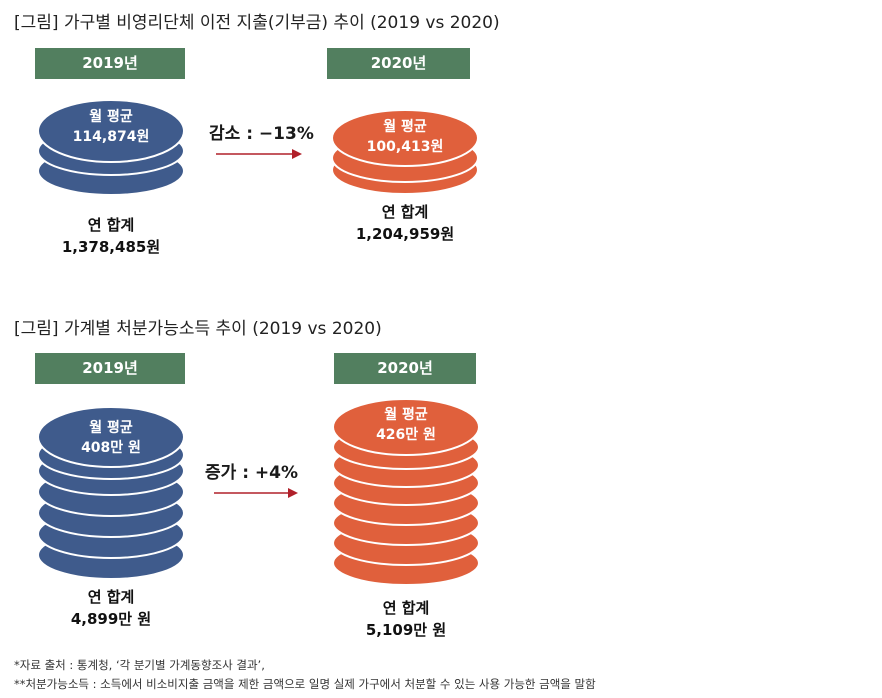 Image resolution: width=882 pixels, height=698 pixels. Describe the element at coordinates (110, 63) in the screenshot. I see `figure1-left-year-tag: 2019년` at that location.